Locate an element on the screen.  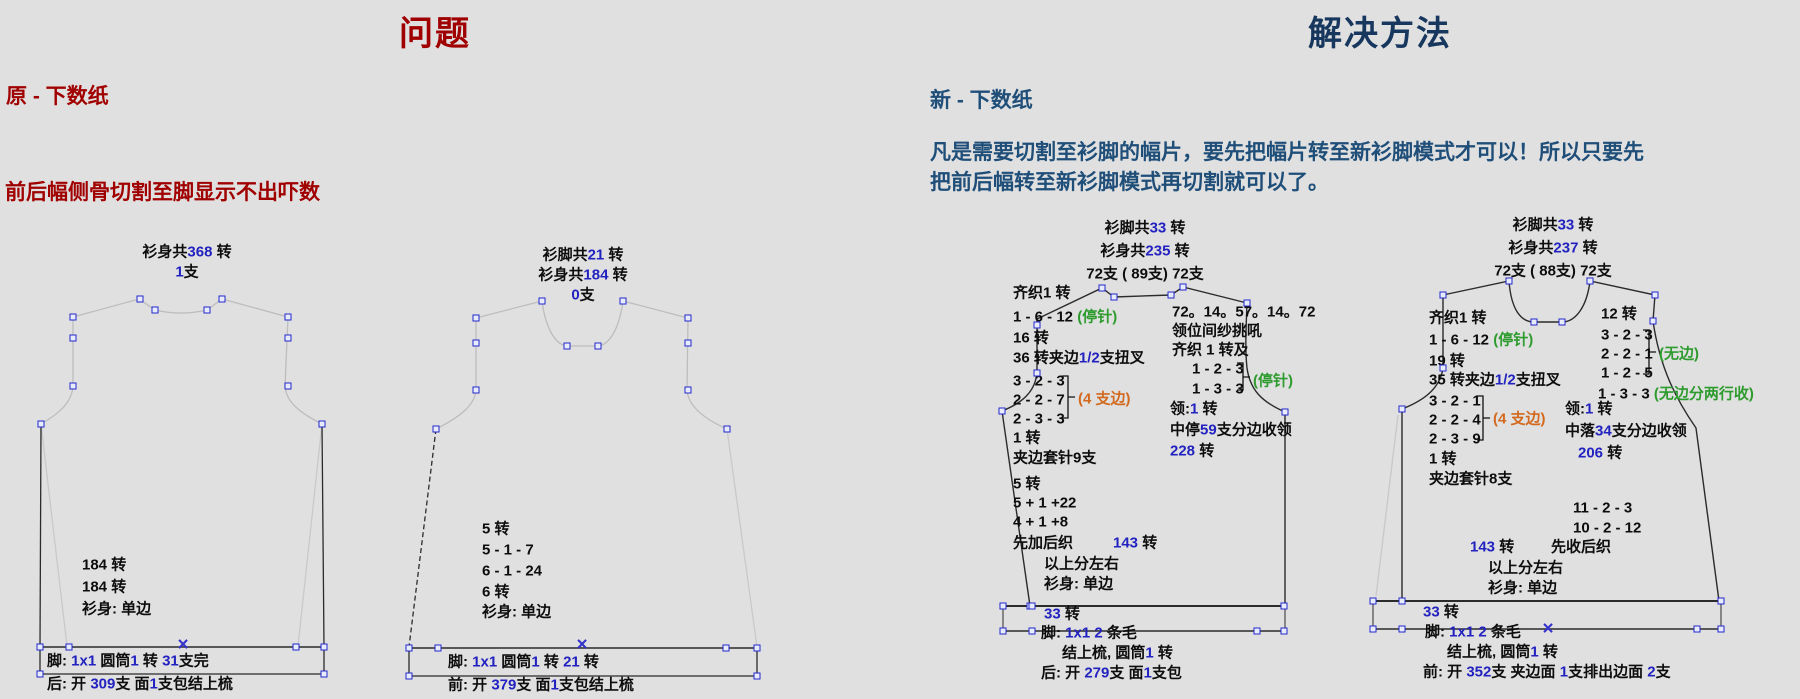
diagram-label: 4 + 1 +8 is located at coordinates (1040, 522).